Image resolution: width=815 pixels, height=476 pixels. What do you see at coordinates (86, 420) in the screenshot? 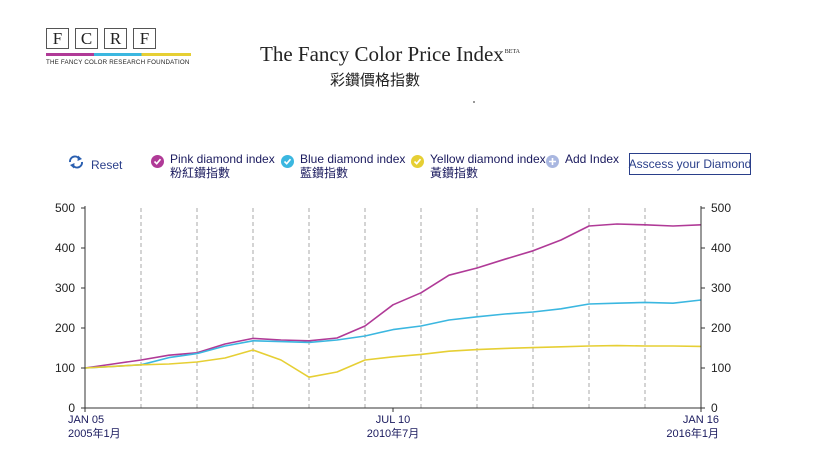
I see `x-tick-label: JAN 05` at bounding box center [86, 420].